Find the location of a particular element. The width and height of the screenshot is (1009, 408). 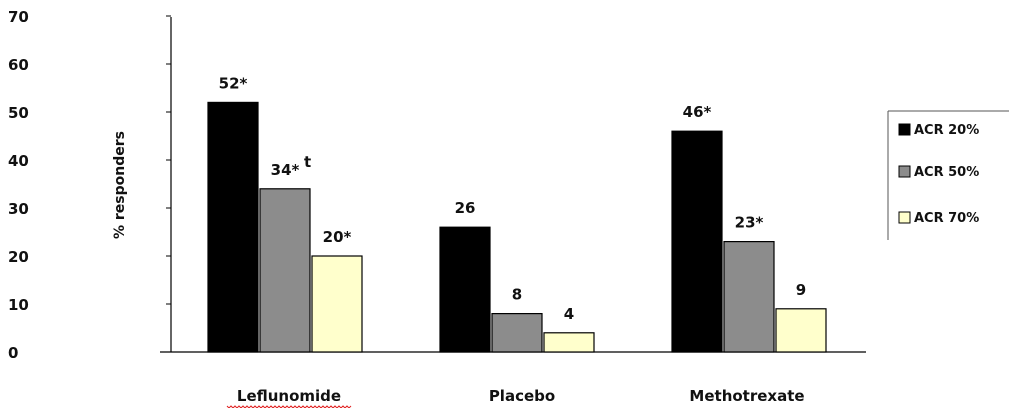

y-tick-label: 40 is located at coordinates (18, 161).